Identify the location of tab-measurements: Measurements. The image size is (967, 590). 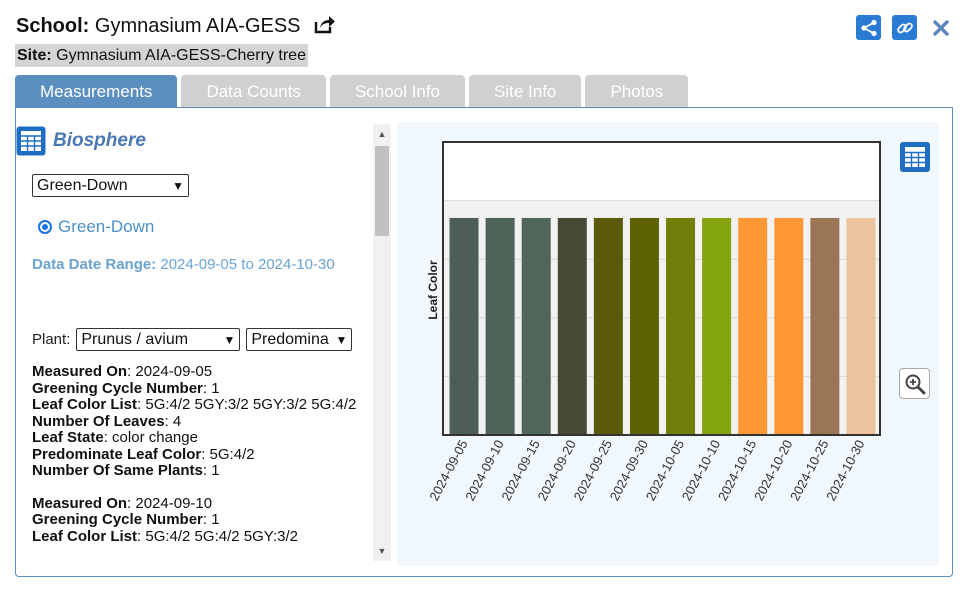
(96, 91).